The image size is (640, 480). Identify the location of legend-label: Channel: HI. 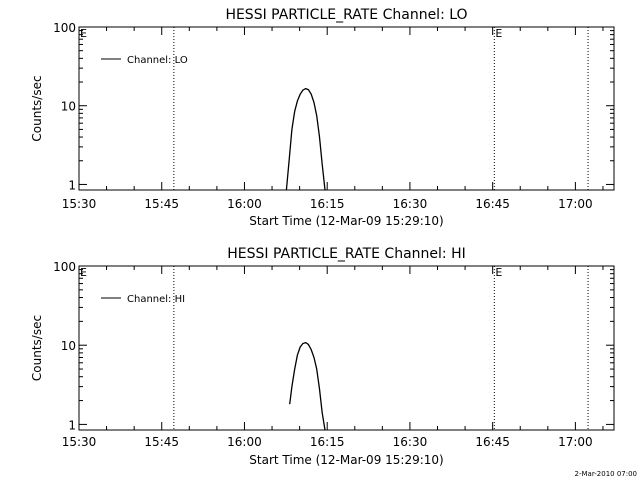
(156, 299).